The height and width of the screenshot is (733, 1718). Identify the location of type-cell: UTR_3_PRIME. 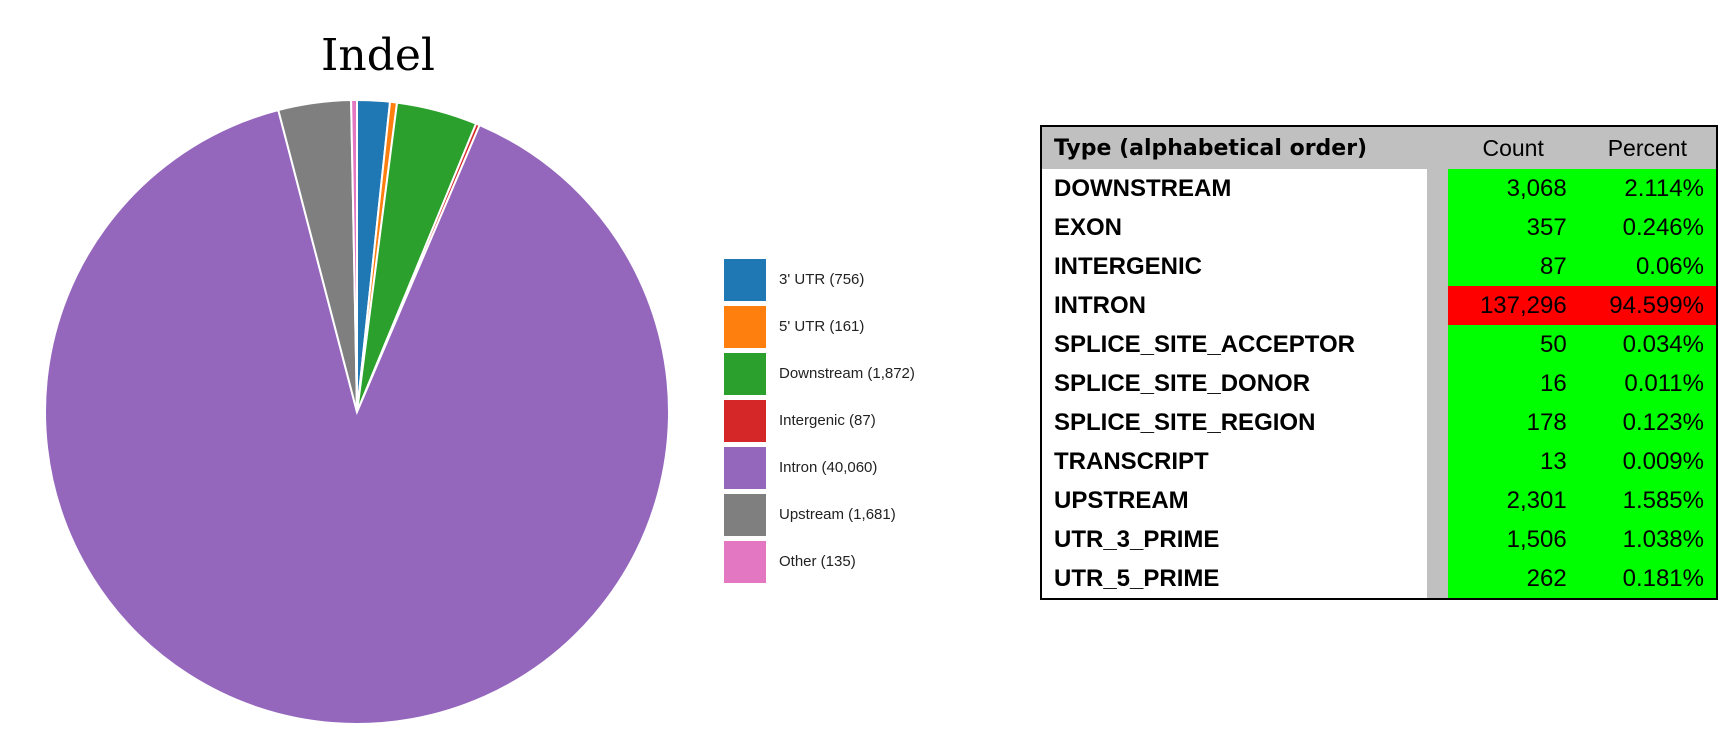
(1234, 539).